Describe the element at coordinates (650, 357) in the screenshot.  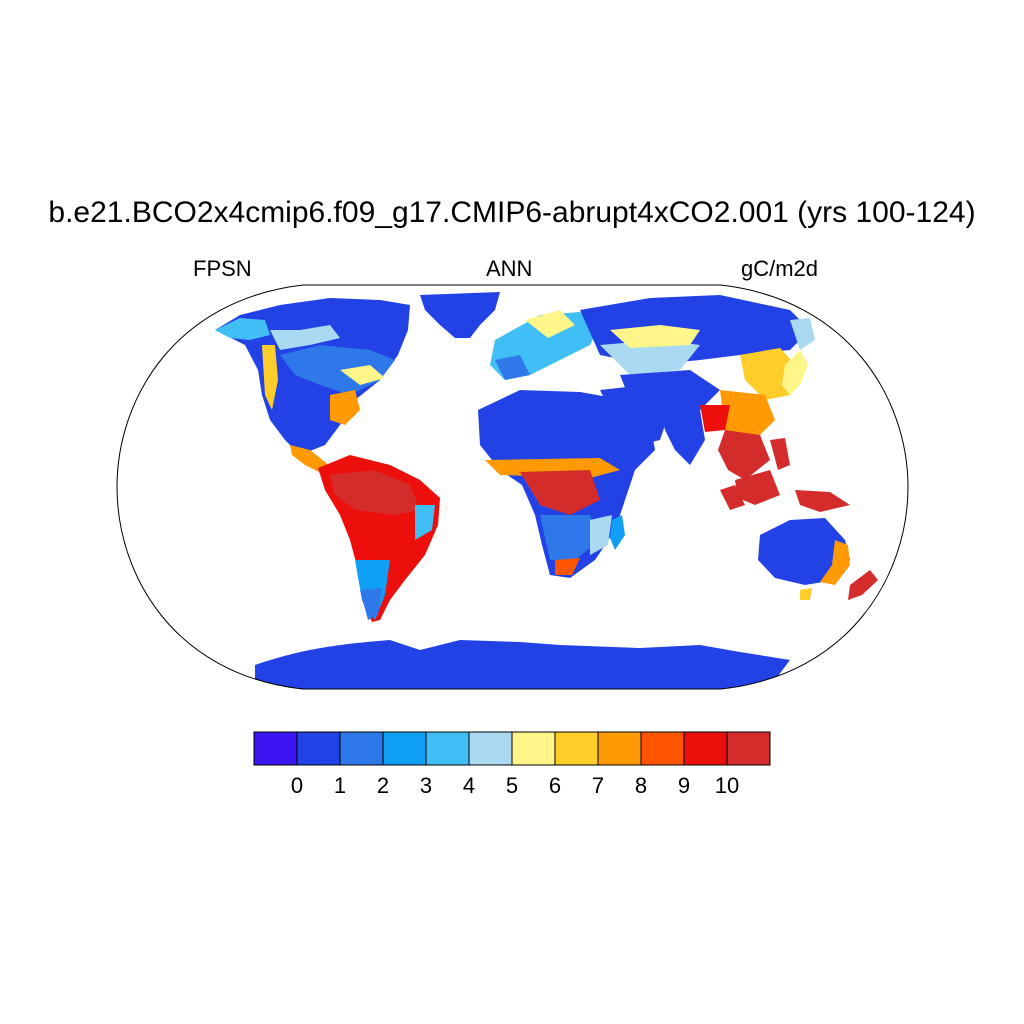
I see `asia-steppe-band` at that location.